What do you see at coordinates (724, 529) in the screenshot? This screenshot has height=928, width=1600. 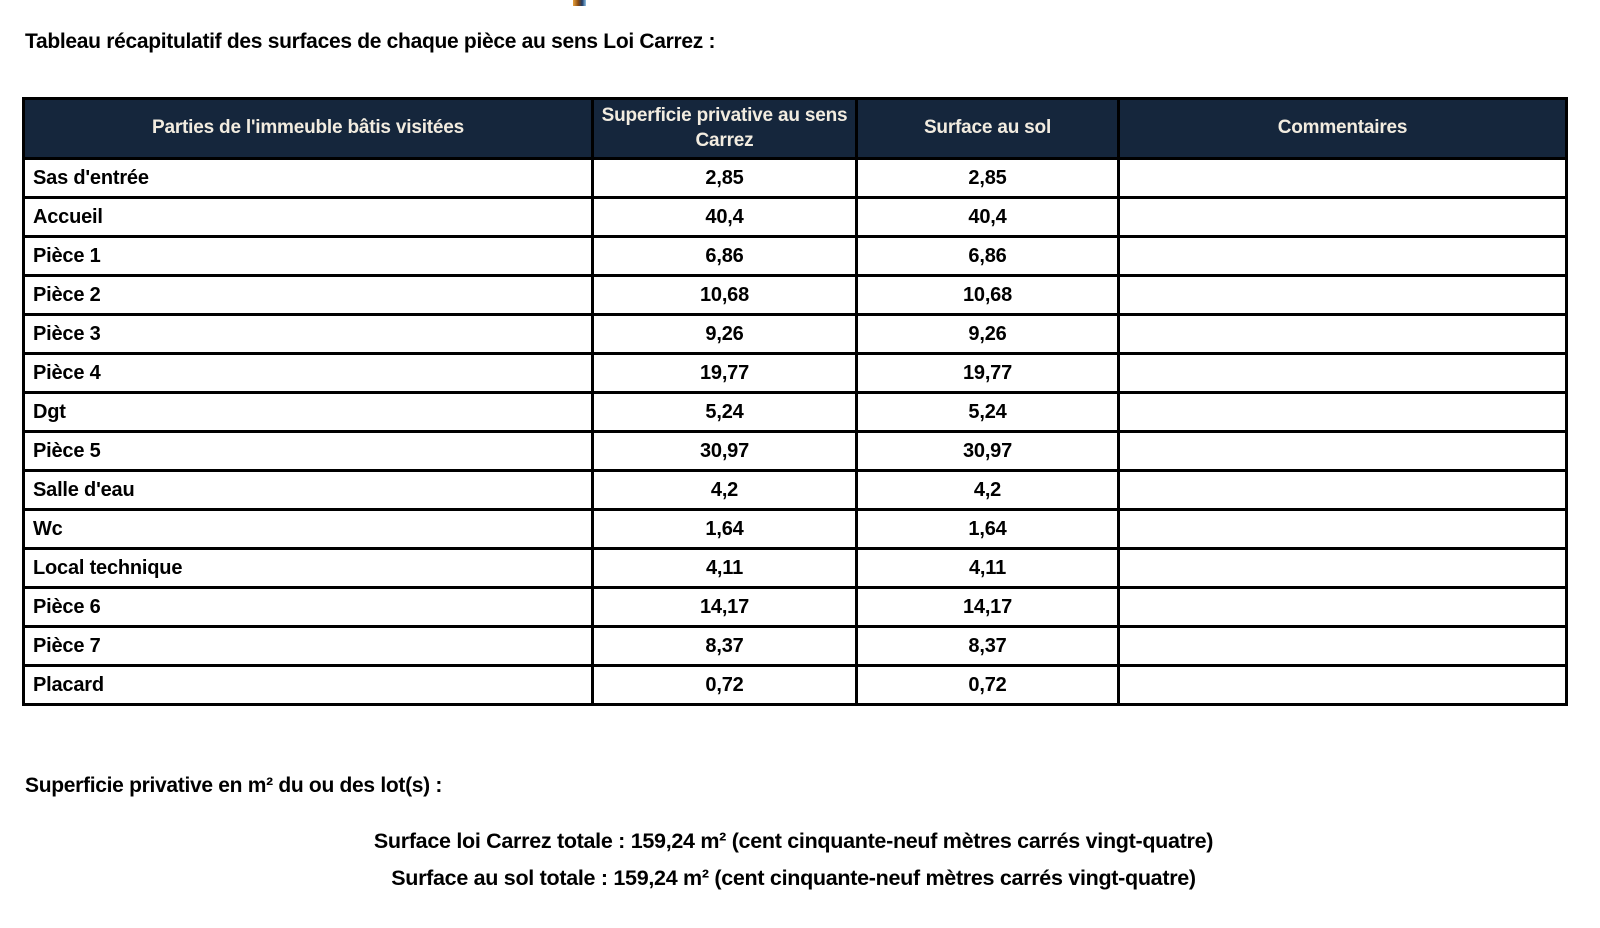 I see `row-carrez-value: 1,64` at bounding box center [724, 529].